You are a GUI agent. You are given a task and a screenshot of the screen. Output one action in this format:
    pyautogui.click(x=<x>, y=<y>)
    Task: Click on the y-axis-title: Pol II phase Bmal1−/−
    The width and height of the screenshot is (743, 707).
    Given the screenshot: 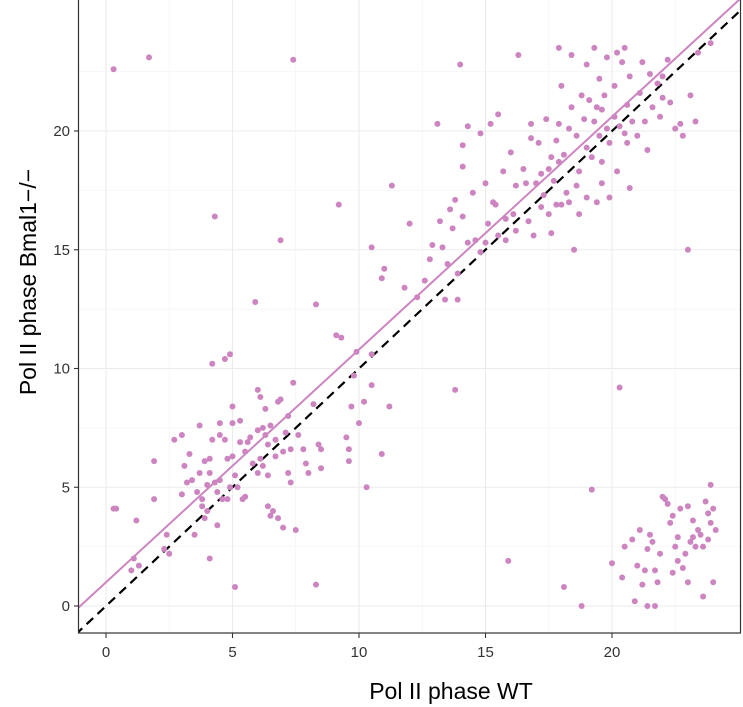 What is the action you would take?
    pyautogui.click(x=28, y=282)
    